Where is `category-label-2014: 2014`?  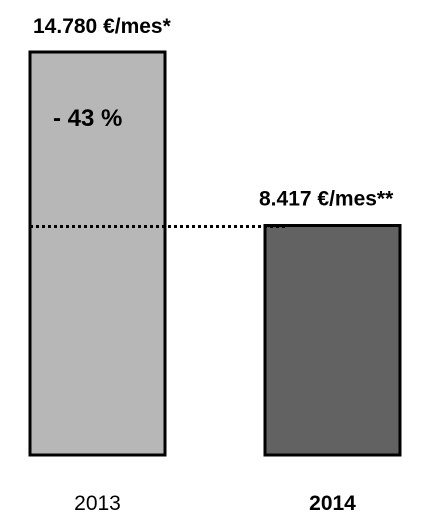
category-label-2014: 2014 is located at coordinates (332, 503).